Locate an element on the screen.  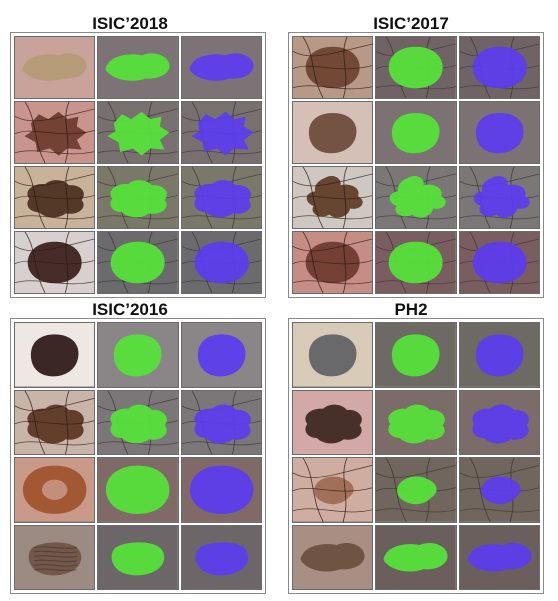
lesion-center is located at coordinates (54, 489).